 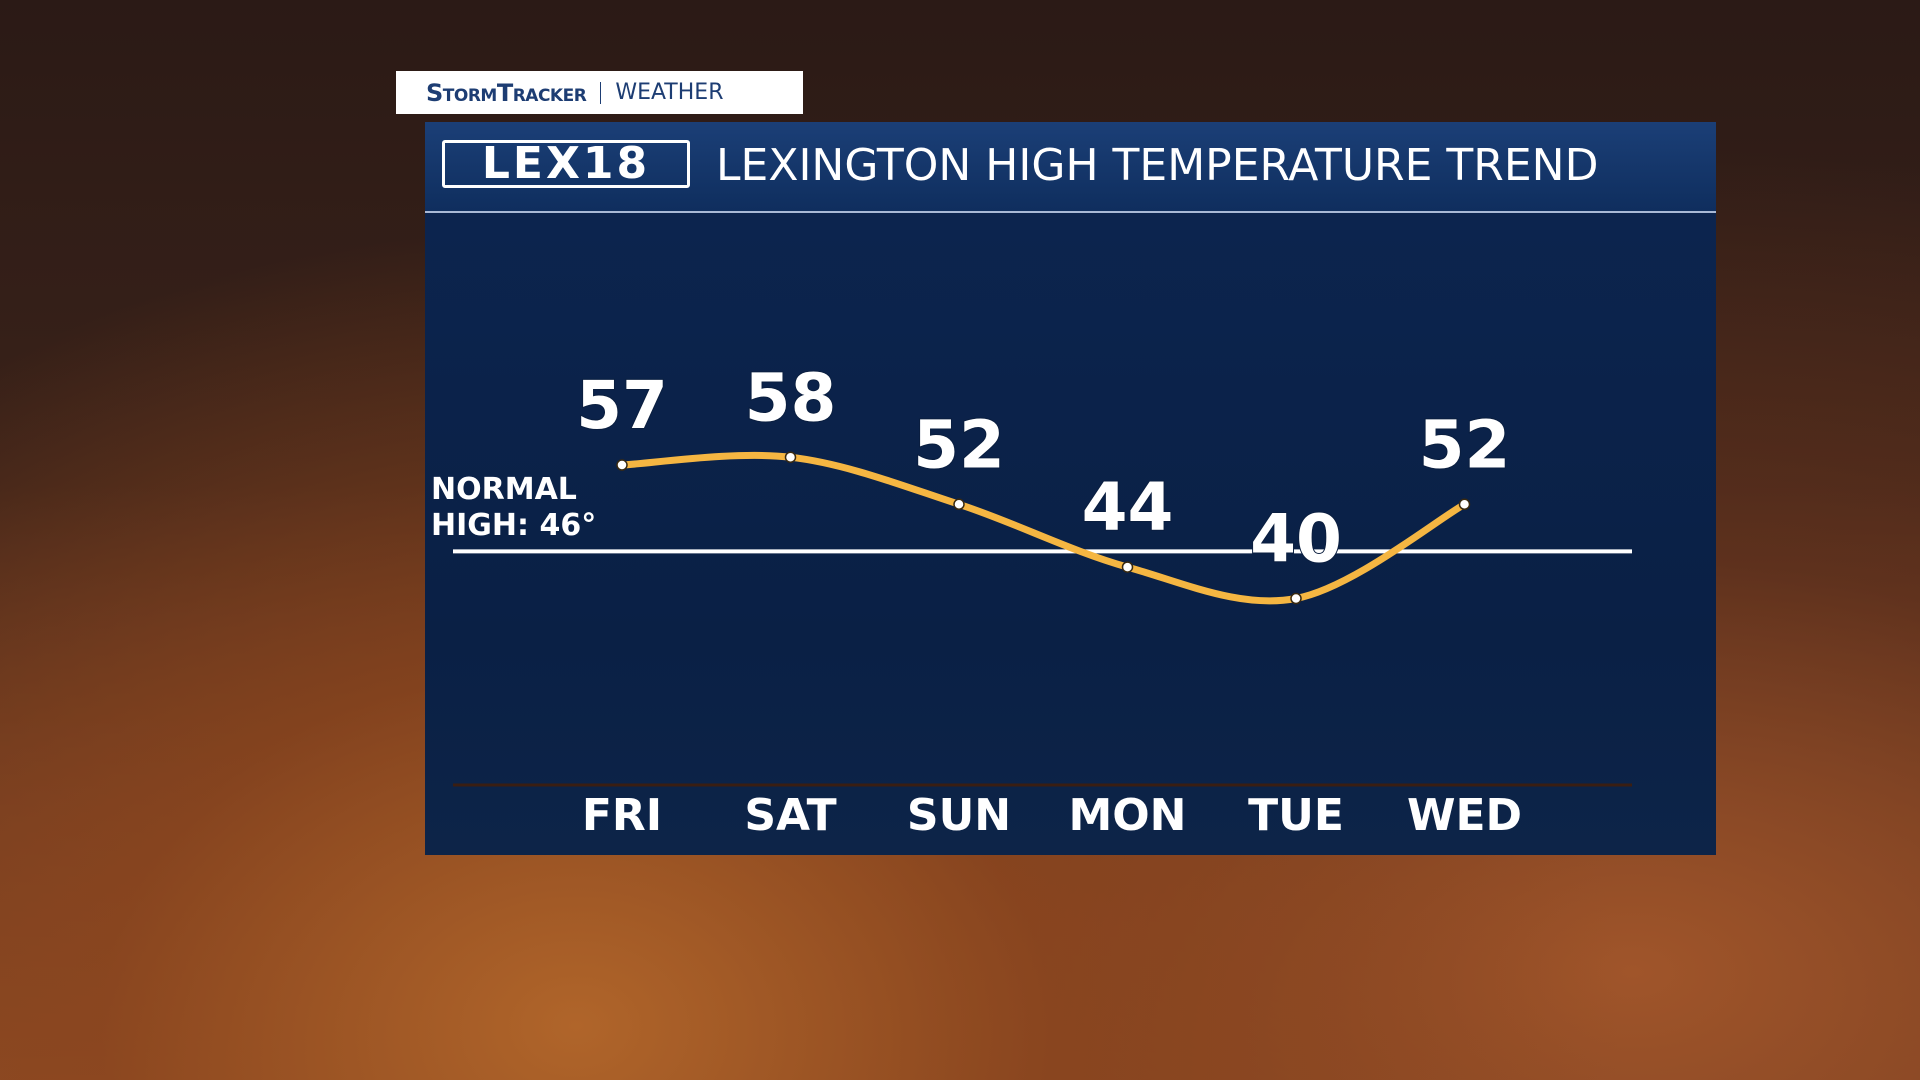 What do you see at coordinates (622, 405) in the screenshot?
I see `value-label: 57` at bounding box center [622, 405].